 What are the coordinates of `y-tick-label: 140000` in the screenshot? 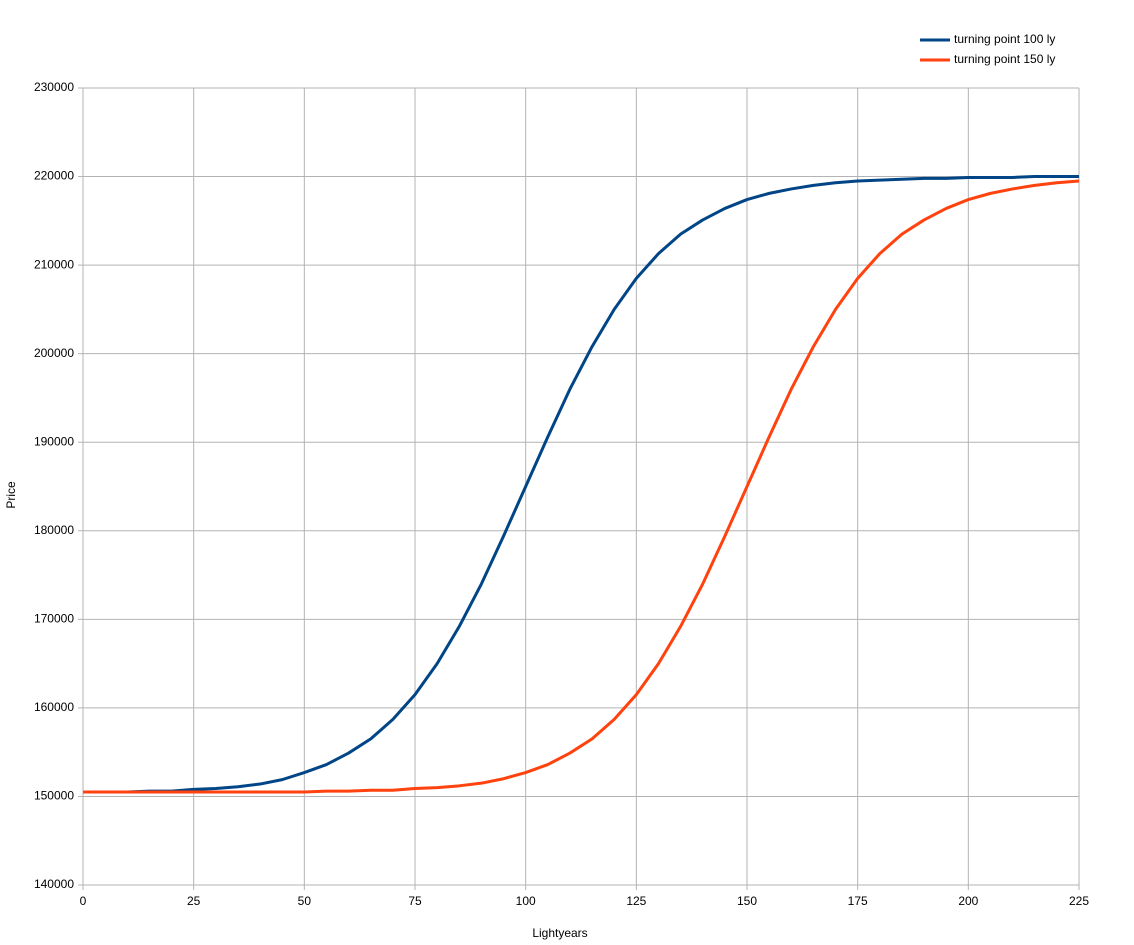 It's located at (54, 884).